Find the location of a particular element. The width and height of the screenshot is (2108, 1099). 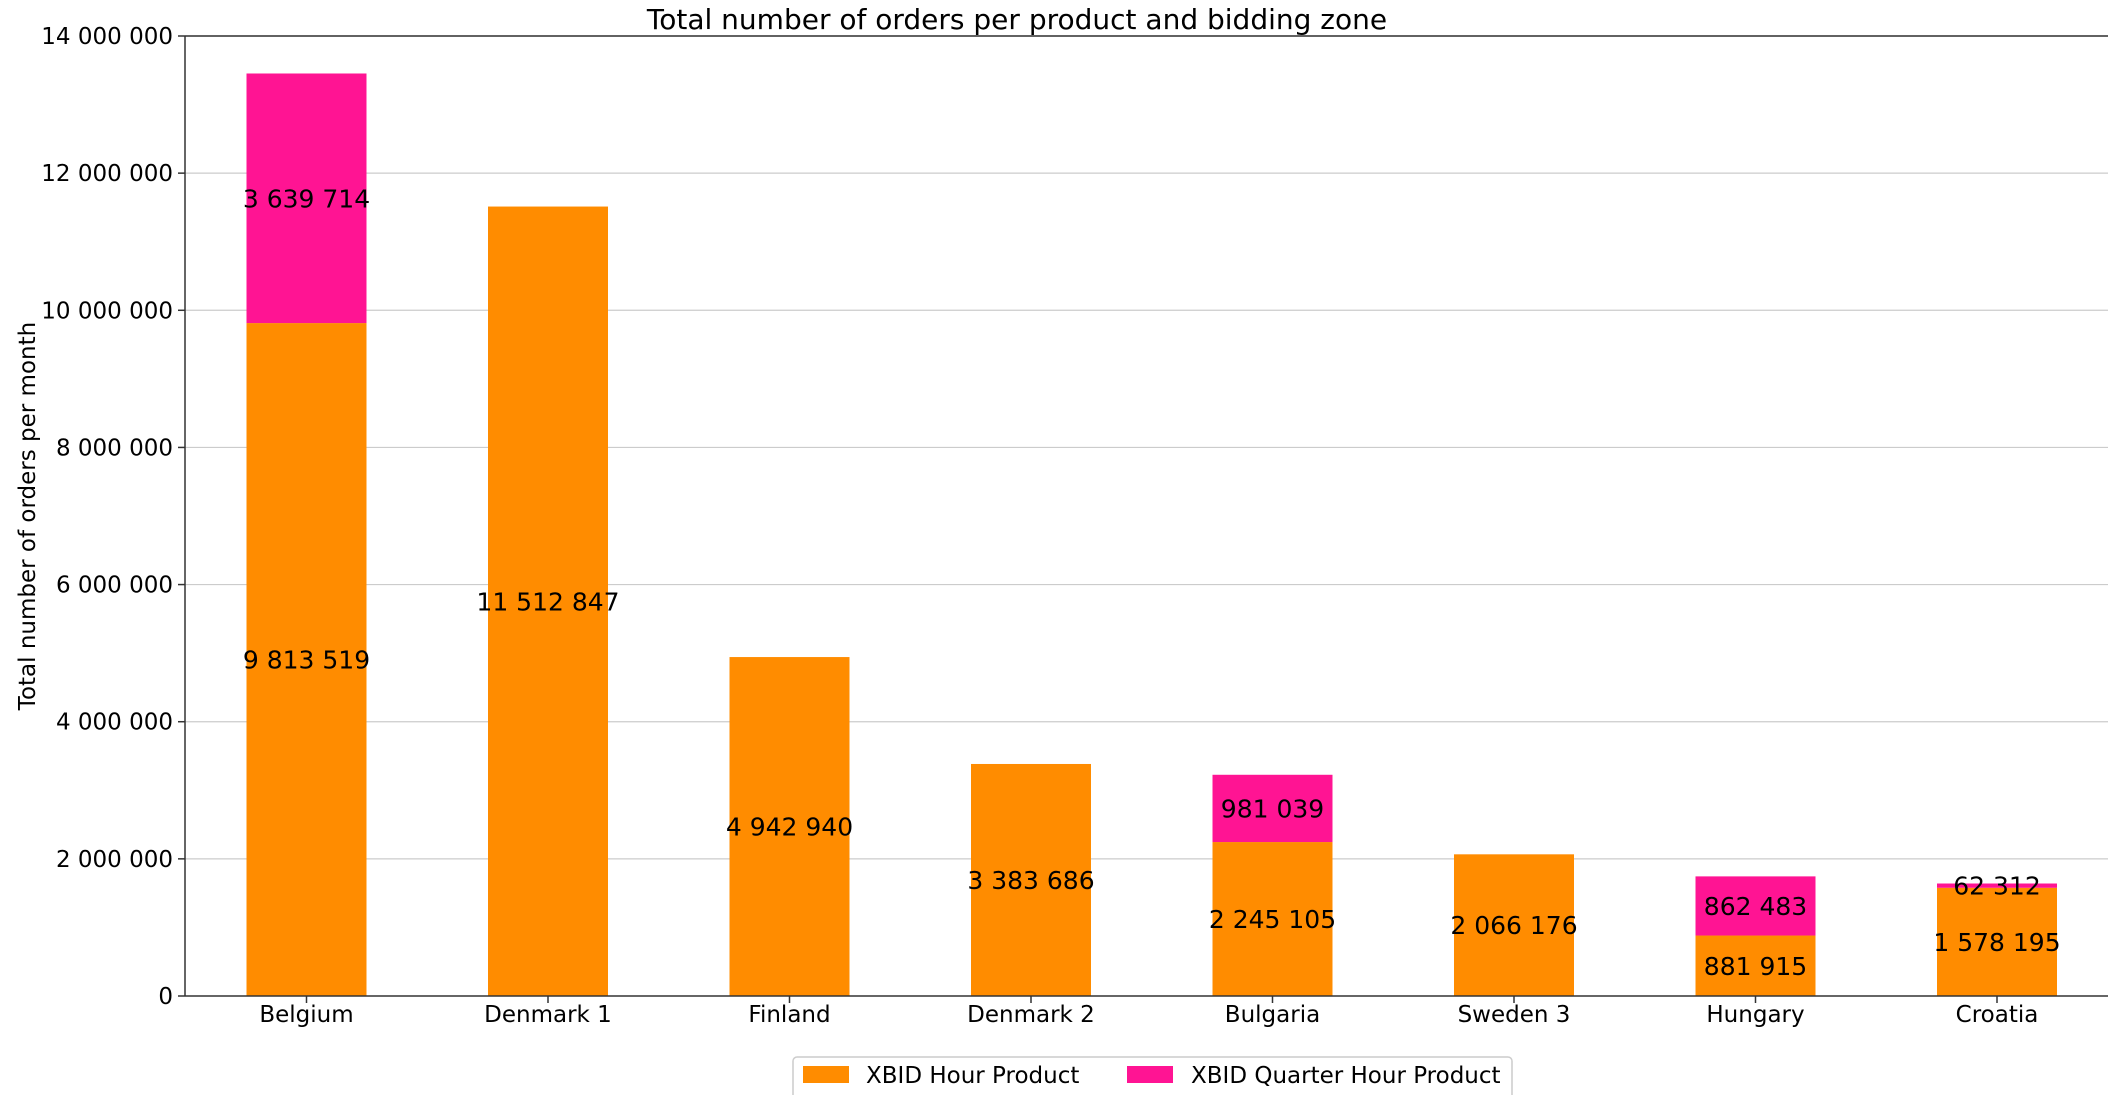

data-label: 3 383 686 is located at coordinates (1030, 880).